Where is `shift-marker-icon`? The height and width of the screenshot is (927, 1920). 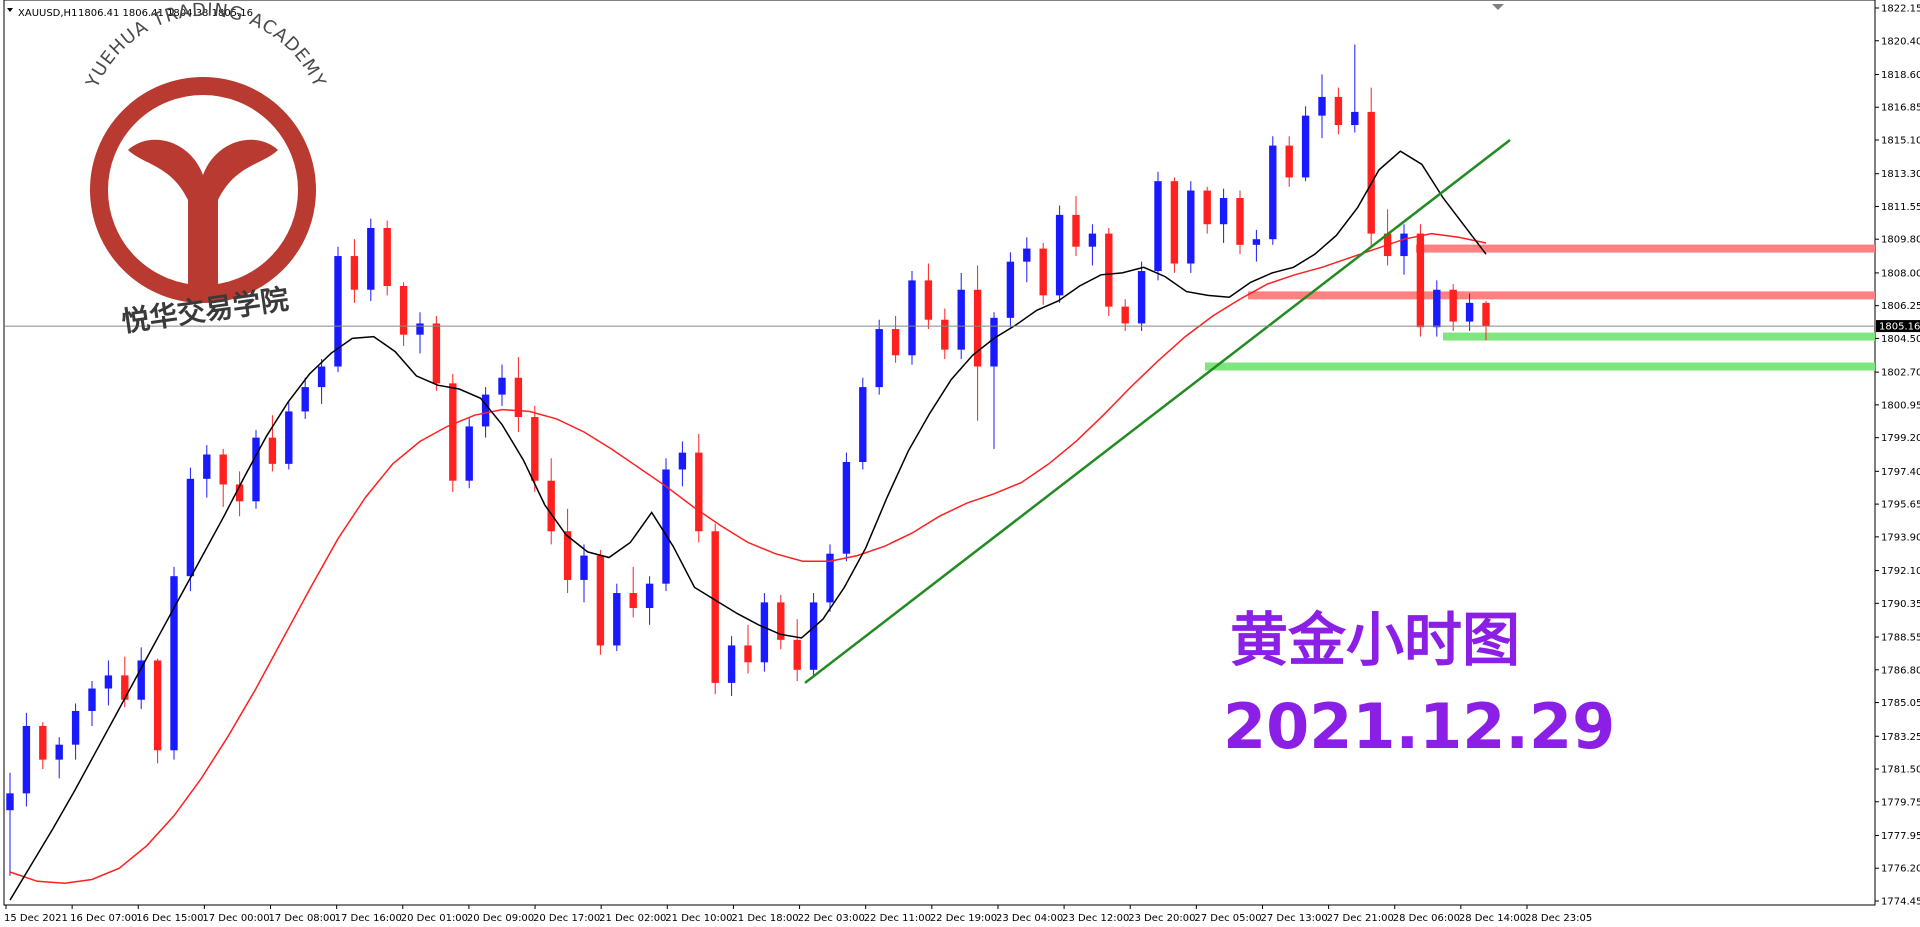 shift-marker-icon is located at coordinates (1498, 7).